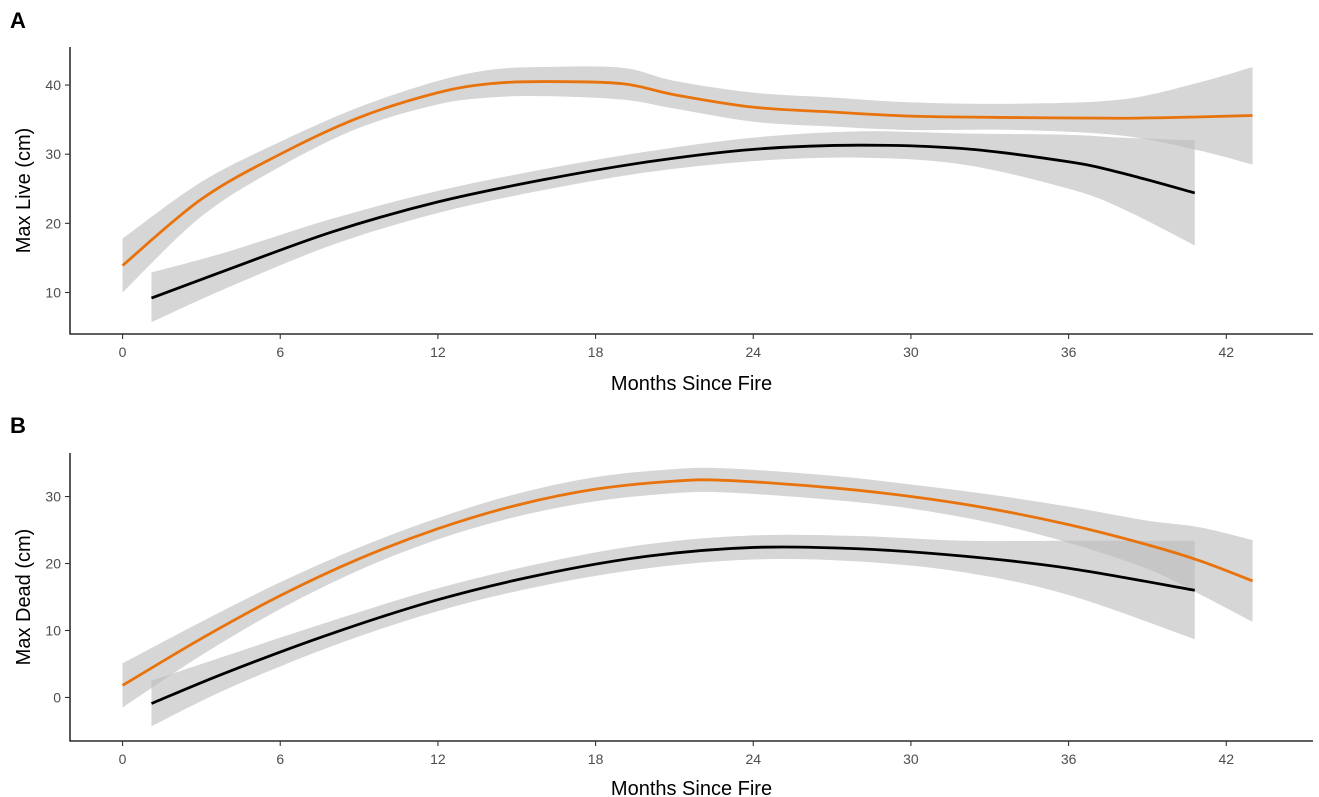 The image size is (1319, 797). What do you see at coordinates (18, 20) in the screenshot?
I see `panel-label: A` at bounding box center [18, 20].